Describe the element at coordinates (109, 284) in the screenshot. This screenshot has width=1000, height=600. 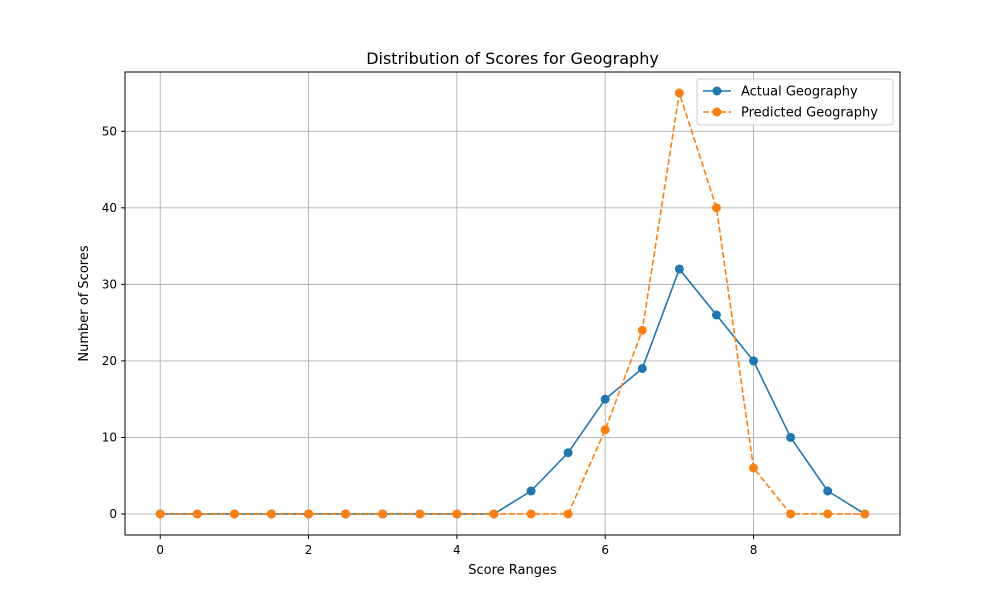
I see `y-tick-label: 30` at that location.